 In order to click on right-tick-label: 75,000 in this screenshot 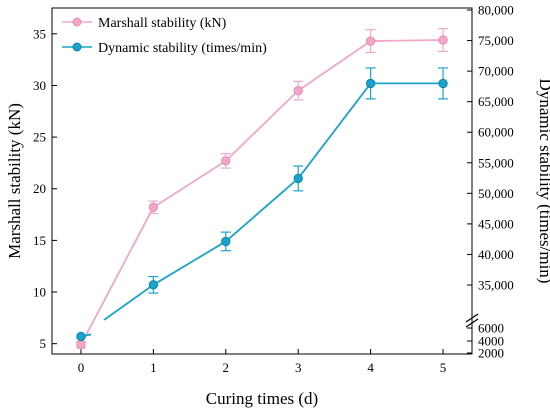, I will do `click(496, 40)`.